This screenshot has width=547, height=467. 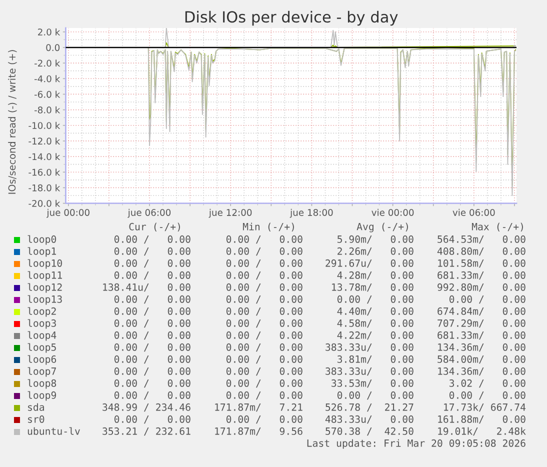 What do you see at coordinates (44, 141) in the screenshot?
I see `y-tick-label: -12.0 k` at bounding box center [44, 141].